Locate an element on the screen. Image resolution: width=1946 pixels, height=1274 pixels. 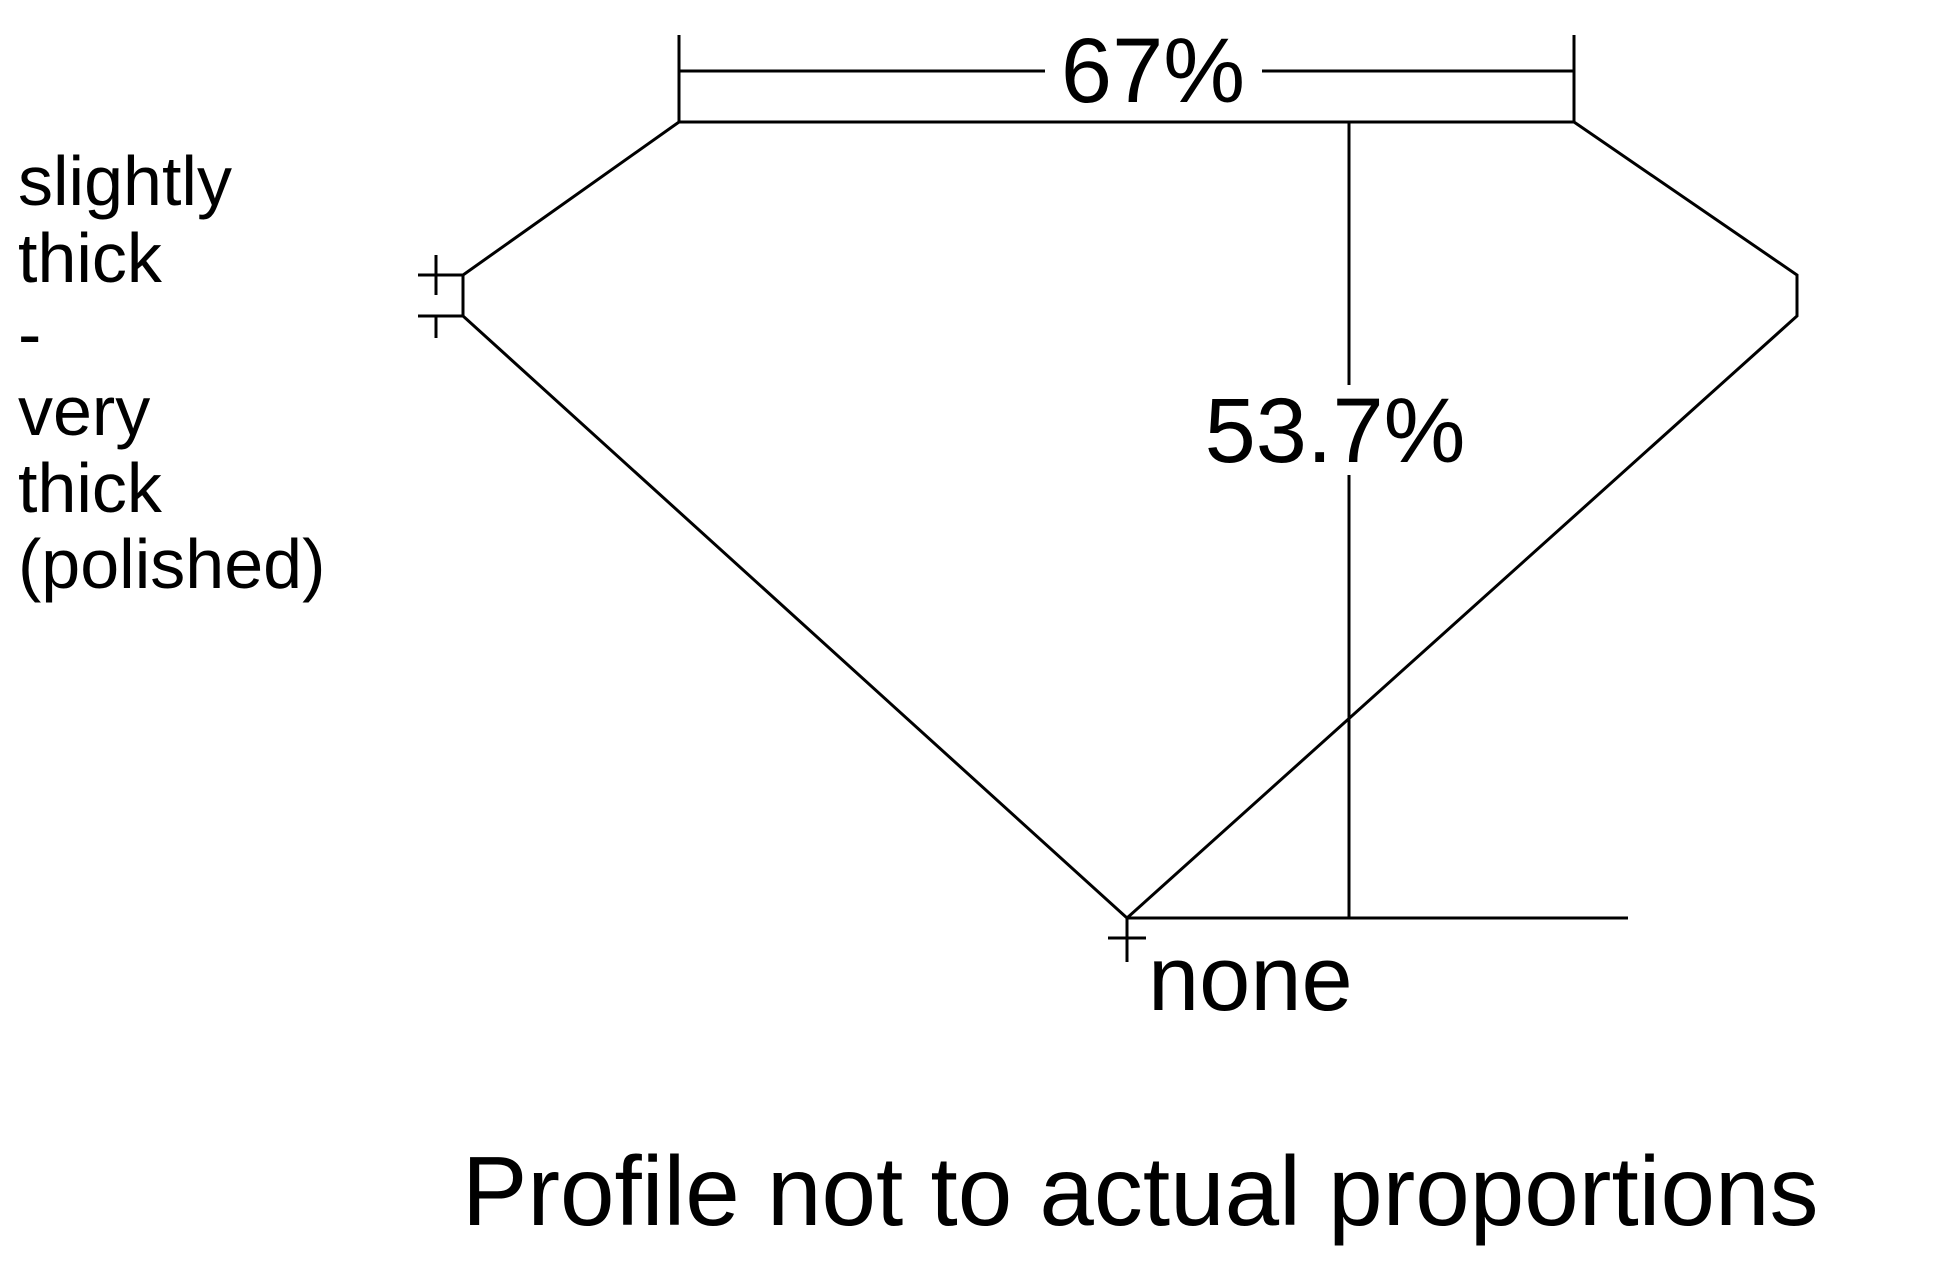
girdle-label-line: very is located at coordinates (84, 411).